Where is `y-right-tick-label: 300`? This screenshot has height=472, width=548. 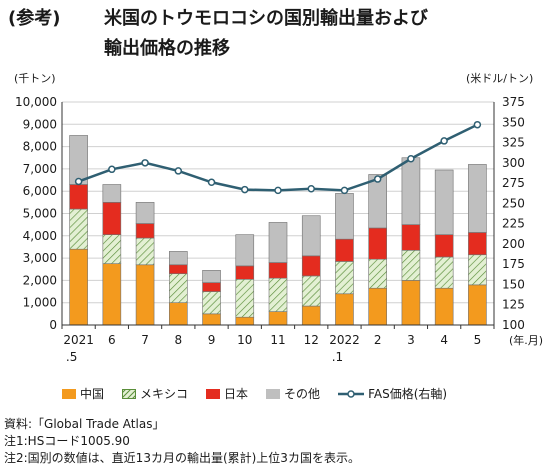 y-right-tick-label: 300 is located at coordinates (513, 163).